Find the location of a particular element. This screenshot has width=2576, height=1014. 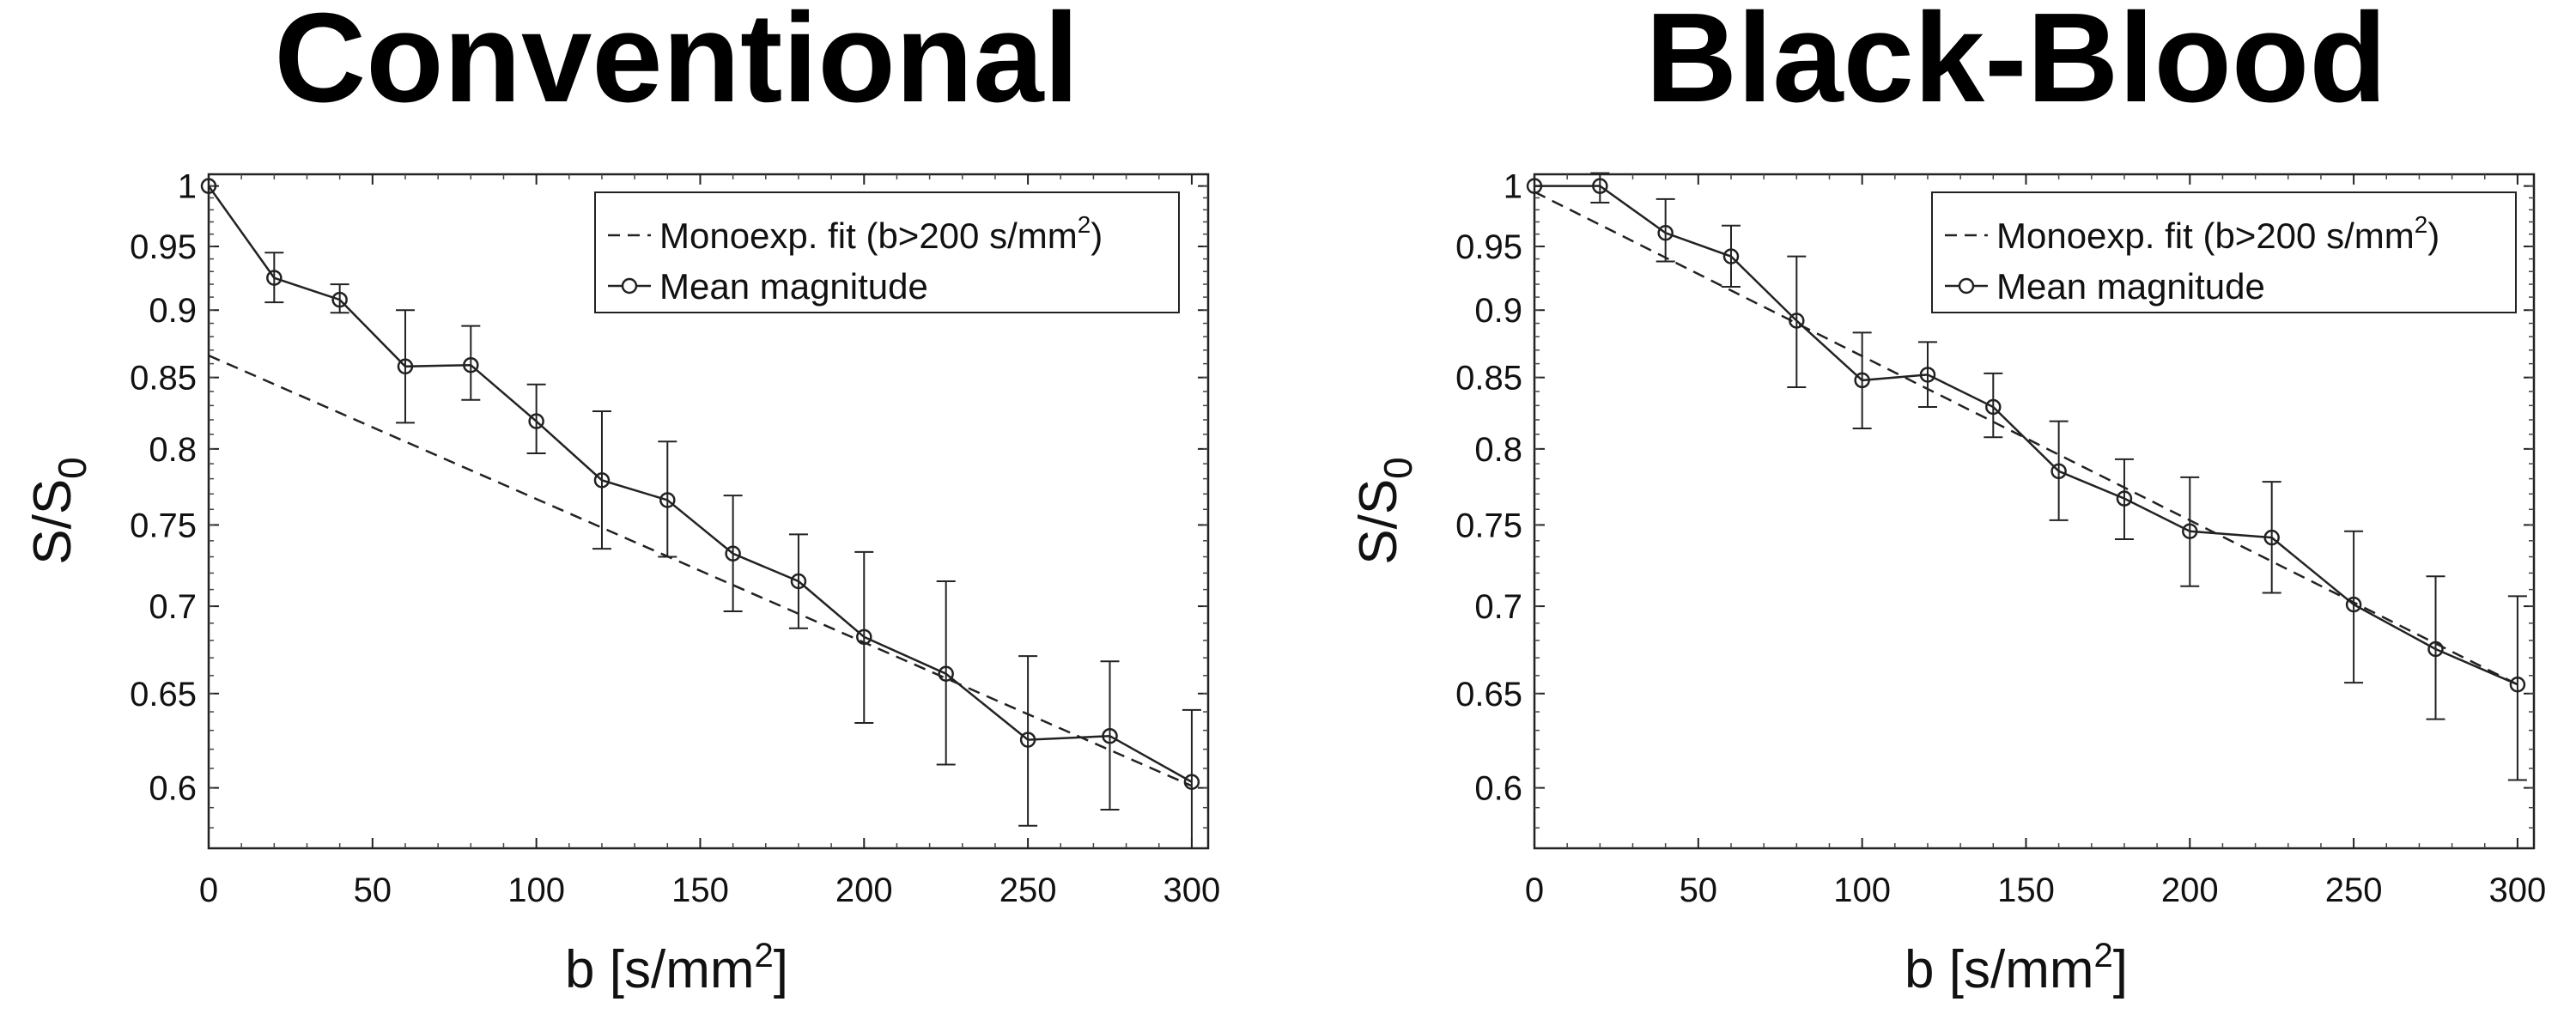

chart-title: Conventional is located at coordinates (676, 64).